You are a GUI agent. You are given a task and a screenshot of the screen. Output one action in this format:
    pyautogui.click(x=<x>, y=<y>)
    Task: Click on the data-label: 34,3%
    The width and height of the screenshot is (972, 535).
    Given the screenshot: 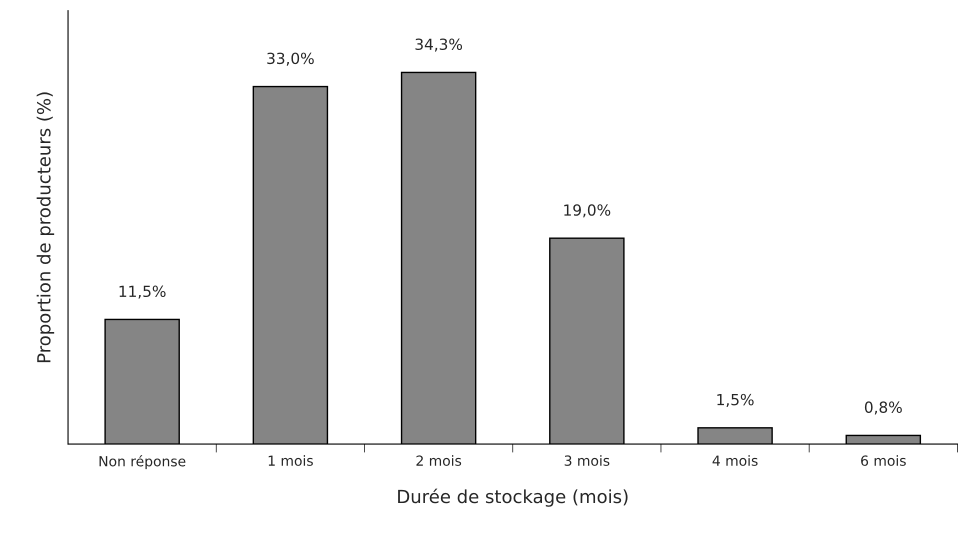 What is the action you would take?
    pyautogui.click(x=439, y=45)
    